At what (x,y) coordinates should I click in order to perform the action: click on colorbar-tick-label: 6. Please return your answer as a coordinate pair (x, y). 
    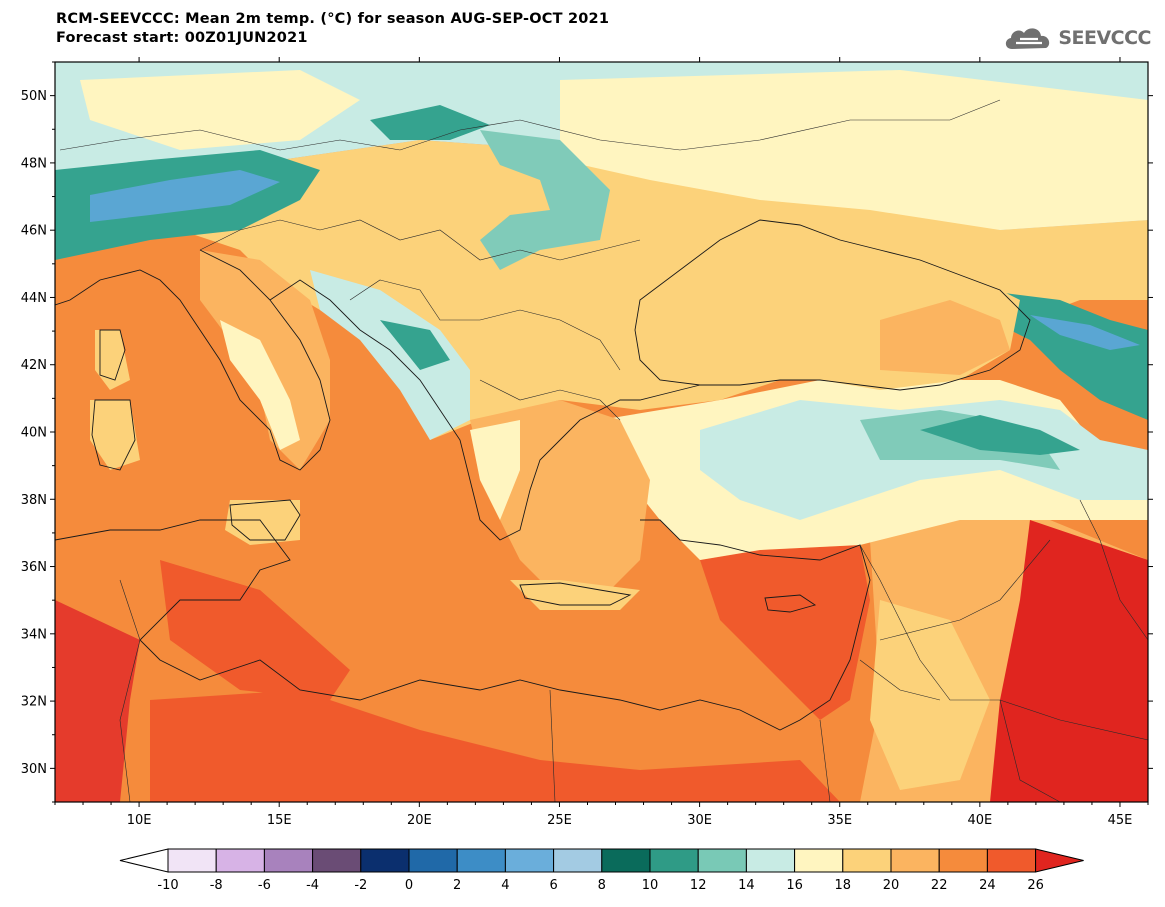
    Looking at the image, I should click on (553, 885).